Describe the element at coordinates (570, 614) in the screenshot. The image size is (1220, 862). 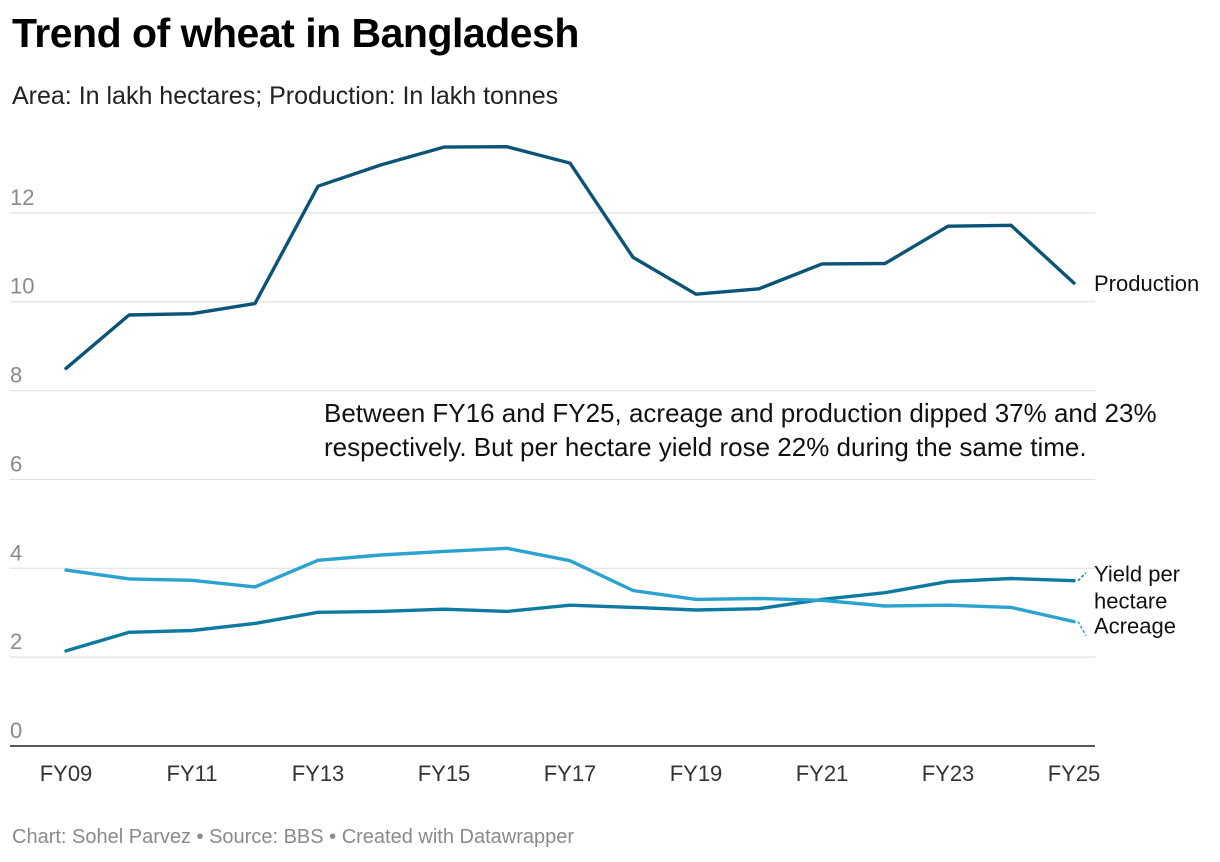
I see `series-line-yield-per-hectare` at that location.